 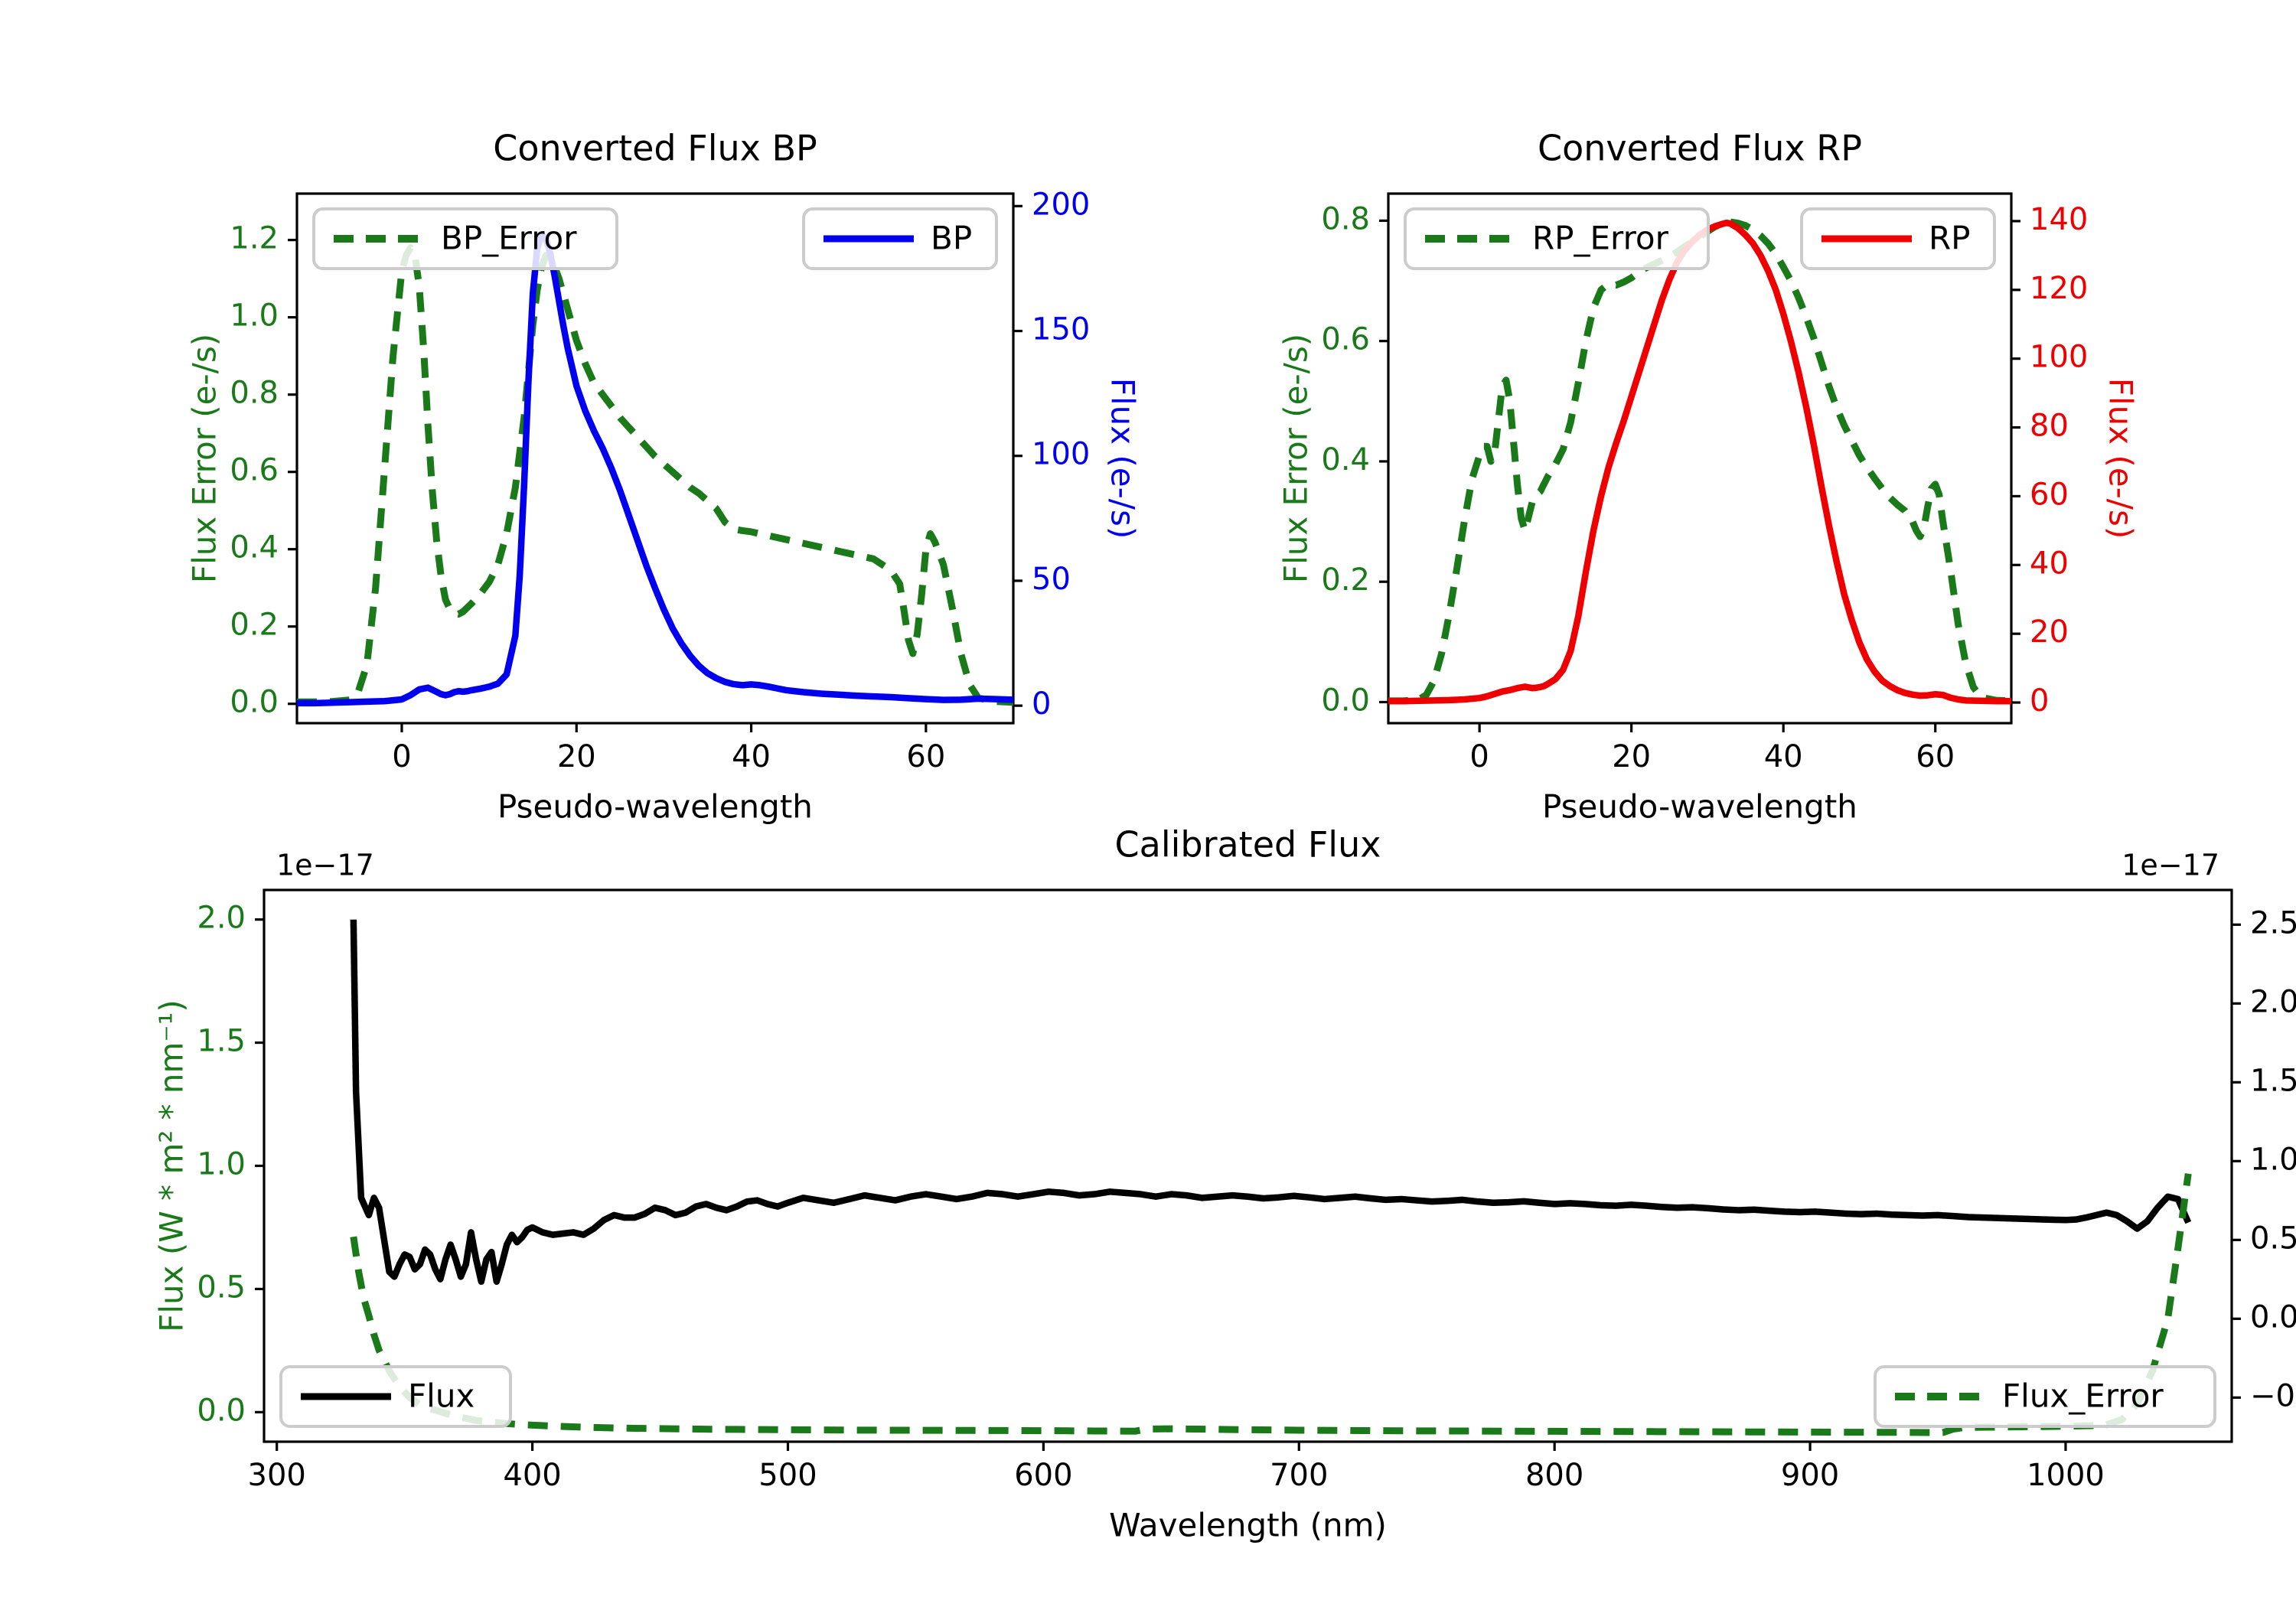 What do you see at coordinates (751, 756) in the screenshot?
I see `x-tick-label-bp: 40` at bounding box center [751, 756].